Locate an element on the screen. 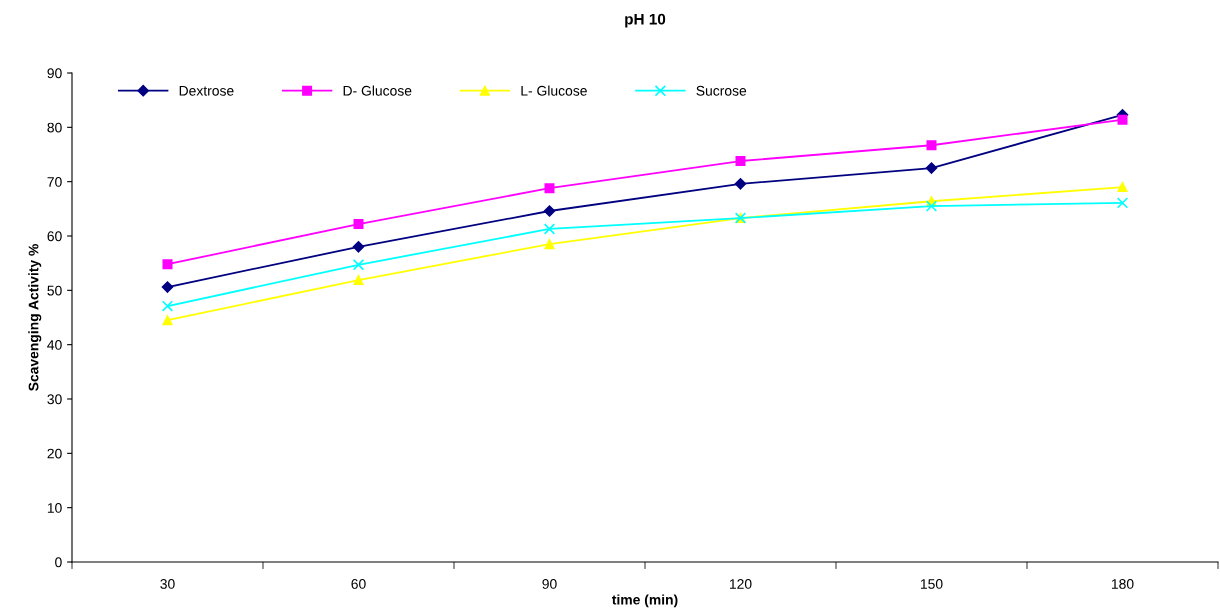 The height and width of the screenshot is (612, 1220). legend-label: Sucrose is located at coordinates (721, 90).